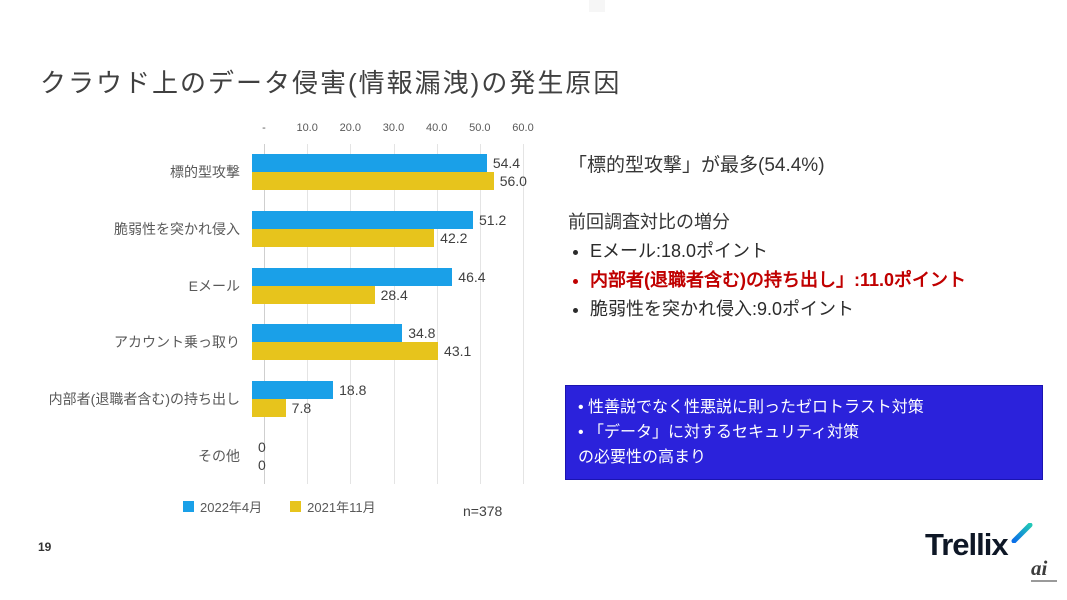  What do you see at coordinates (350, 128) in the screenshot?
I see `x-tick-label: 20.0` at bounding box center [350, 128].